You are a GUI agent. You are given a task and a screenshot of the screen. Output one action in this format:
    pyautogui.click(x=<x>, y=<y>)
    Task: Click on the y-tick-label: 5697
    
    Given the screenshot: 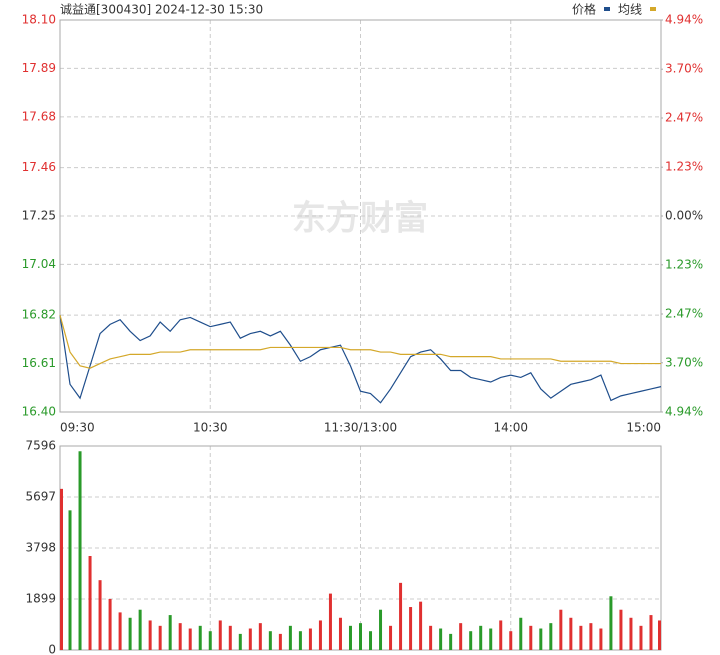 What is the action you would take?
    pyautogui.click(x=40, y=497)
    